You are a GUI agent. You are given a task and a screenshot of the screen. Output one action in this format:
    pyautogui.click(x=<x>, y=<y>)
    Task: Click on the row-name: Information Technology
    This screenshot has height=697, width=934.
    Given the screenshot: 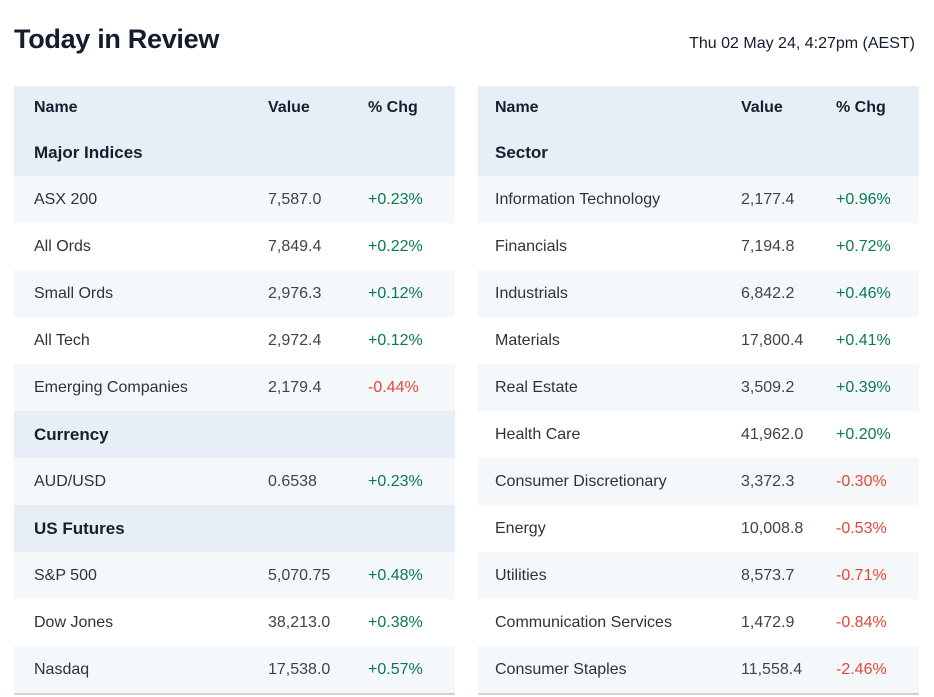 What is the action you would take?
    pyautogui.click(x=578, y=199)
    